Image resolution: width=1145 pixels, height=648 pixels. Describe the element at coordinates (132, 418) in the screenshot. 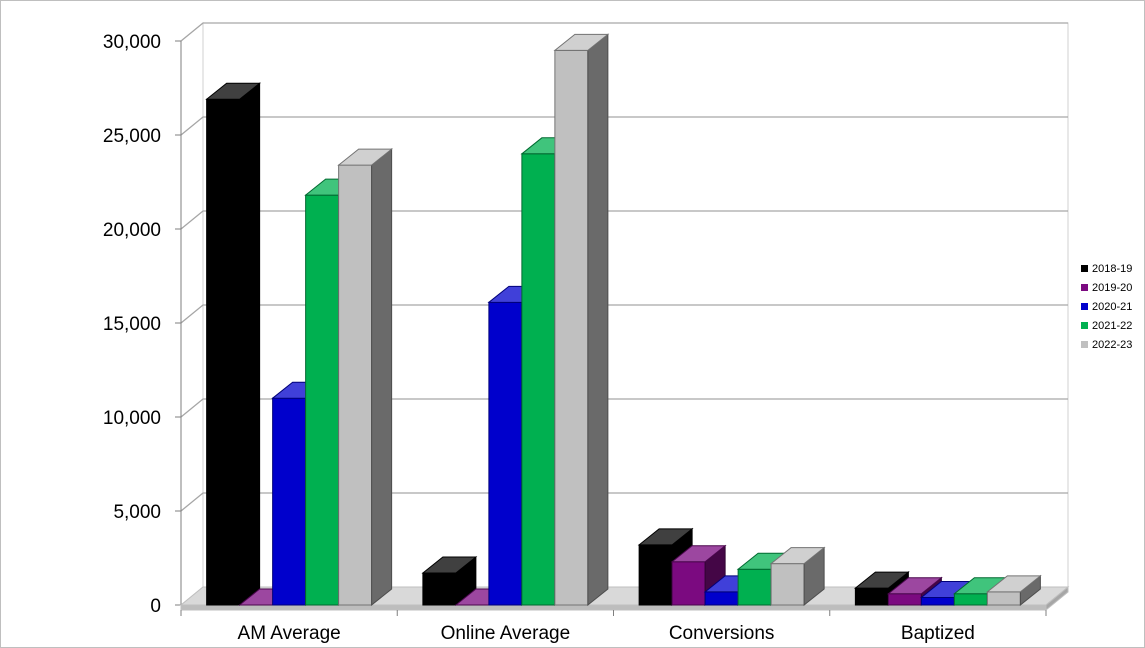

I see `y-tick-label: 10,000` at that location.